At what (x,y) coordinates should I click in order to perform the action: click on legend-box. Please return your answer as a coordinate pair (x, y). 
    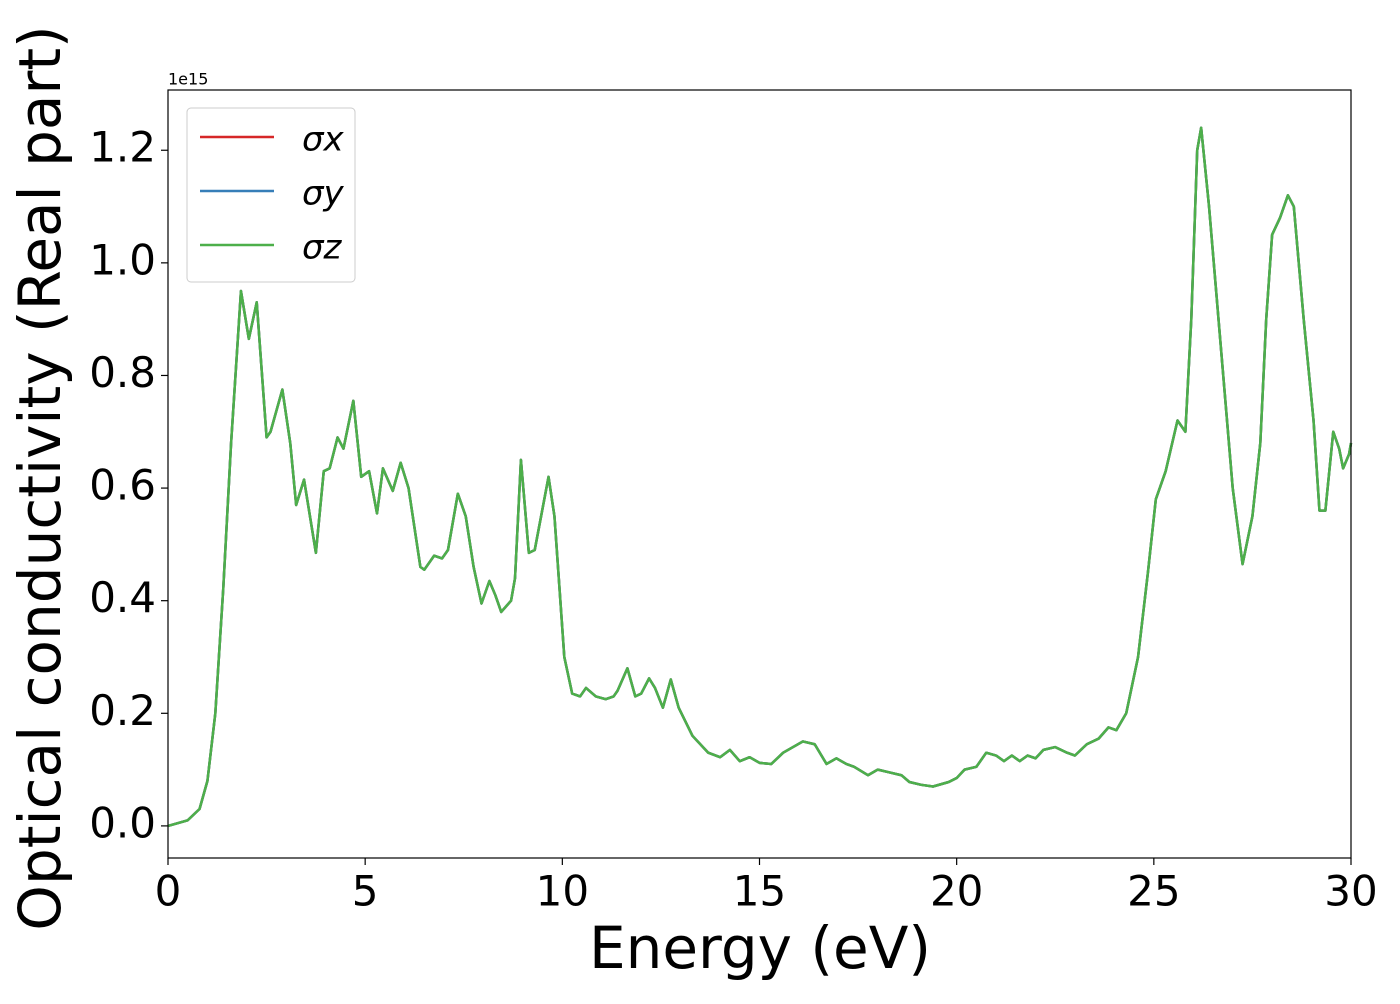
    Looking at the image, I should click on (271, 195).